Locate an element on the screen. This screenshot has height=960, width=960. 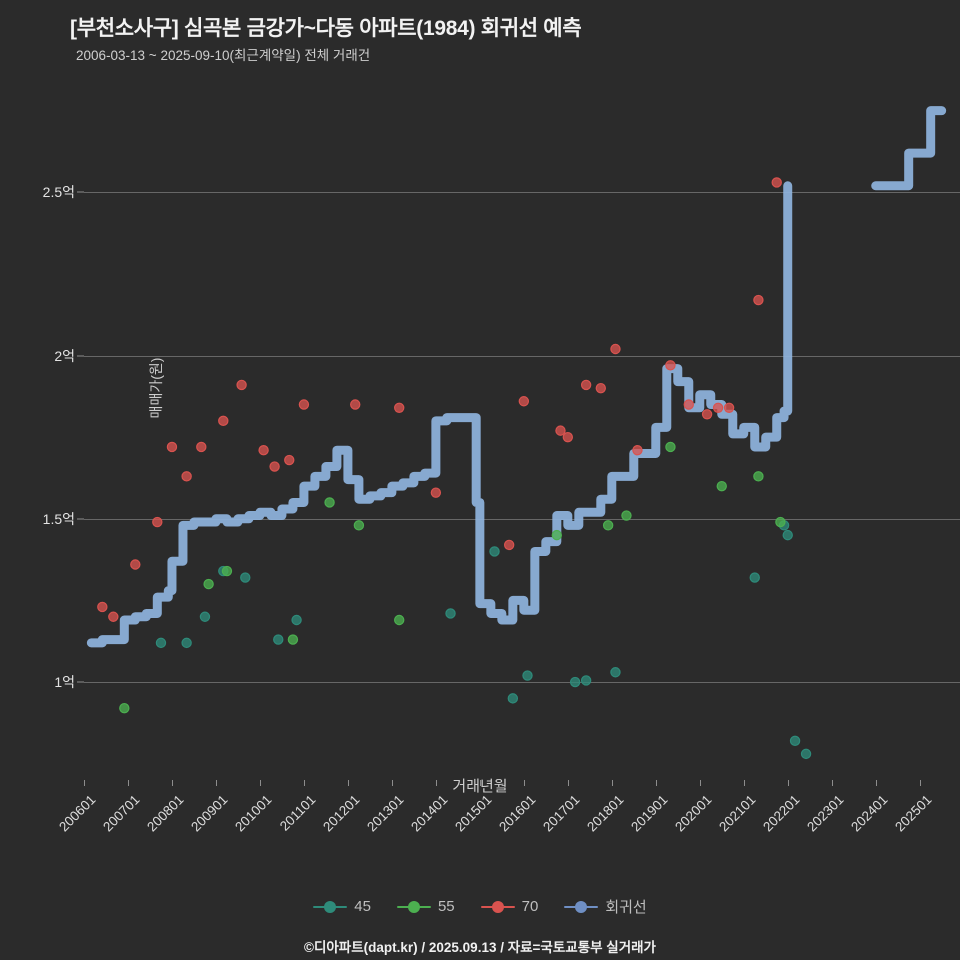
y-tick-label: 1억 is located at coordinates (64, 682).